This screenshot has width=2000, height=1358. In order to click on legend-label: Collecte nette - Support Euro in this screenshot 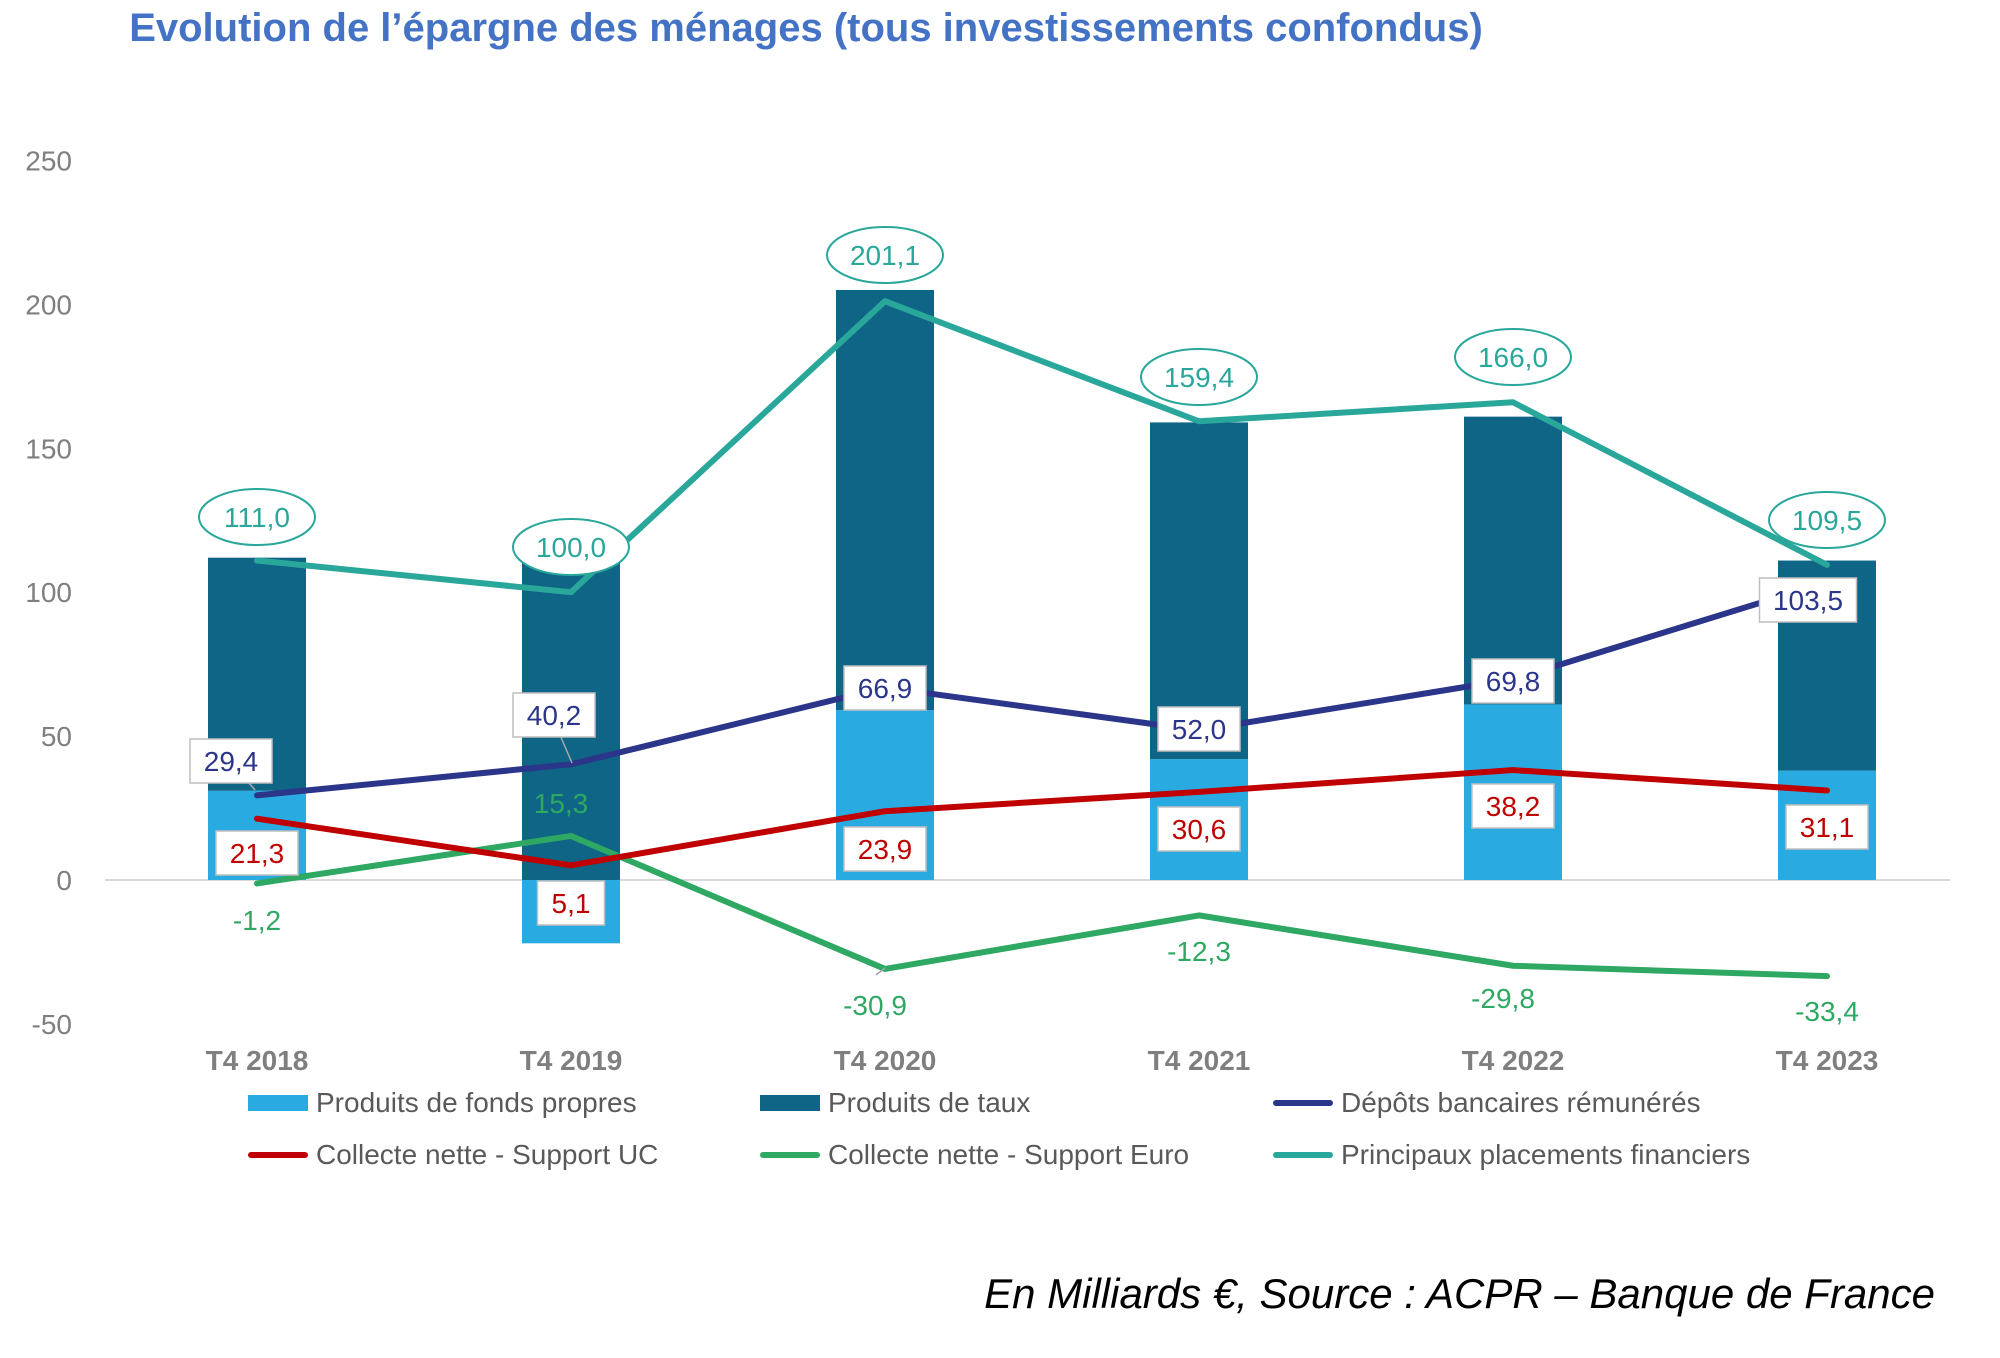, I will do `click(1009, 1154)`.